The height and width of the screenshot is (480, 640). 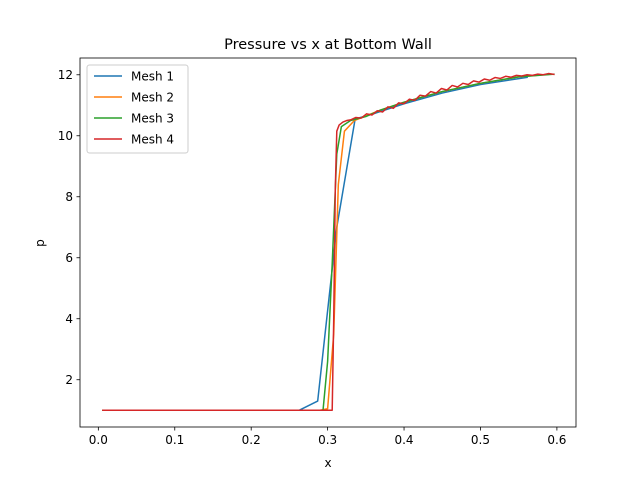 I want to click on legend-label-3: Mesh 3, so click(x=152, y=118).